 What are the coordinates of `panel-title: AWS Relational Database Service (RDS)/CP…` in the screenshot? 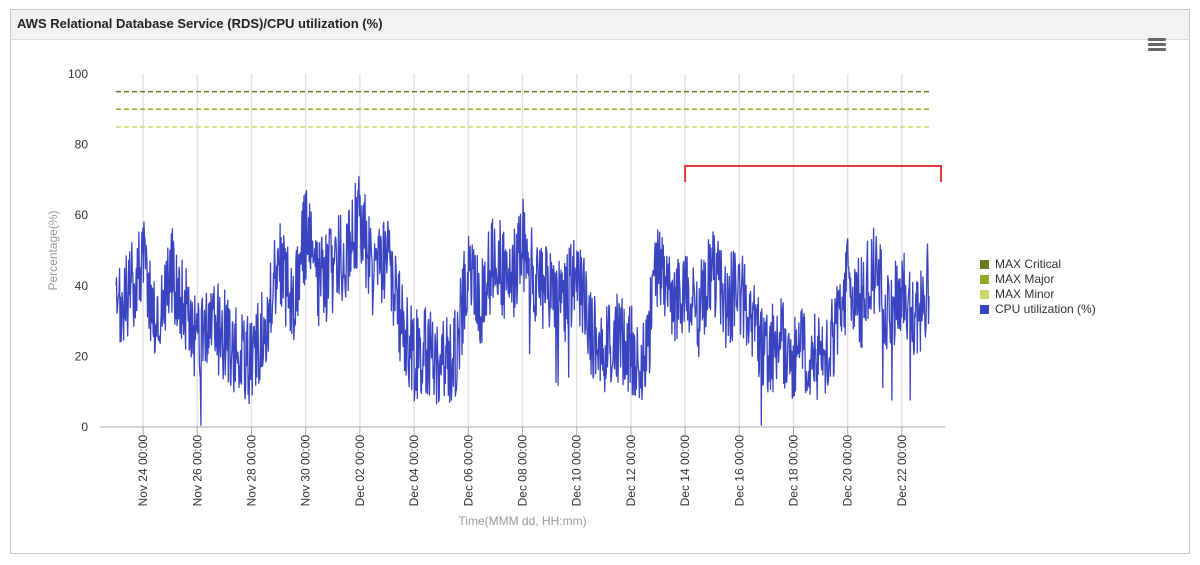 It's located at (200, 23).